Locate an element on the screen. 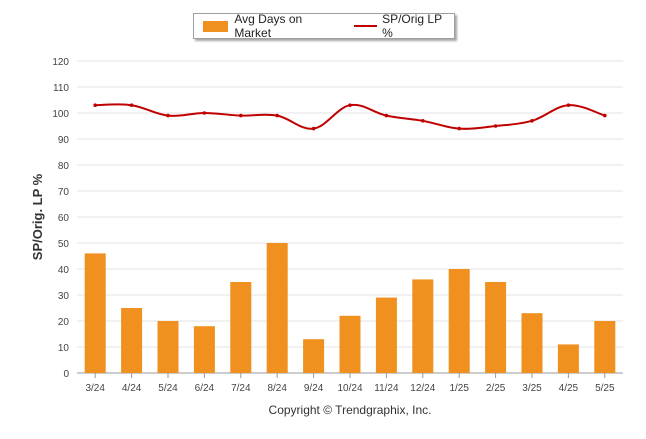  y-tick-label: 60 is located at coordinates (64, 218).